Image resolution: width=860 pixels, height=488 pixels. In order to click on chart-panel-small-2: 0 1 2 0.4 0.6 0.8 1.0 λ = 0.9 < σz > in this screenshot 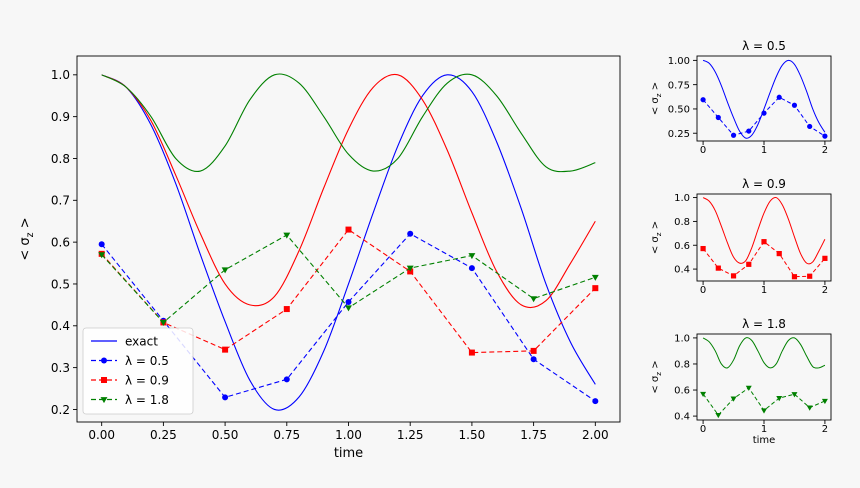, I will do `click(741, 236)`.